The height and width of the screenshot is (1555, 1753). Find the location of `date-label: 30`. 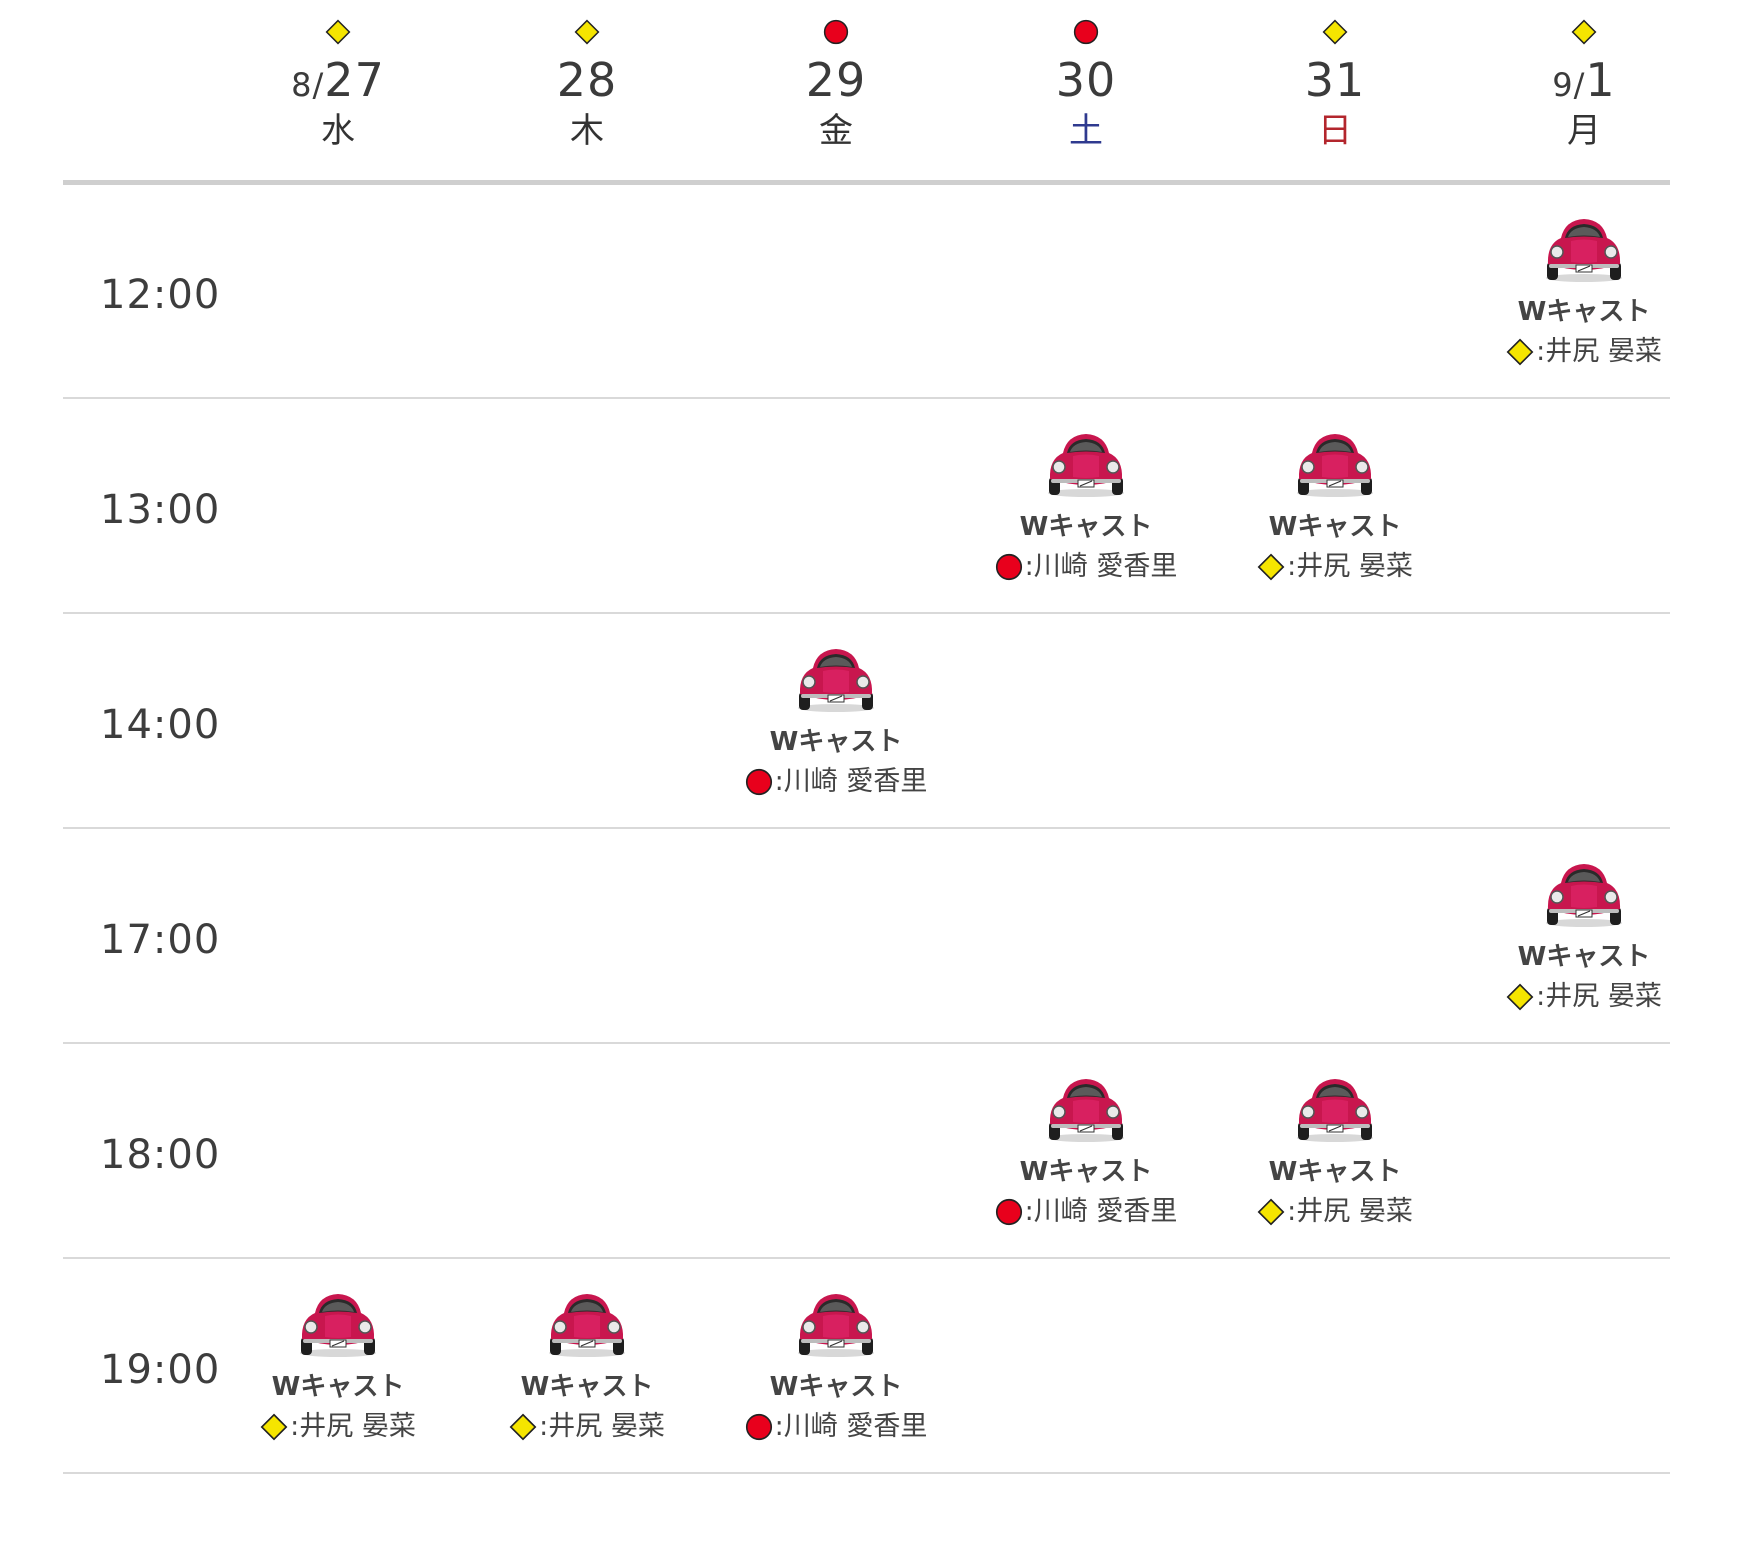

date-label: 30 is located at coordinates (1086, 82).